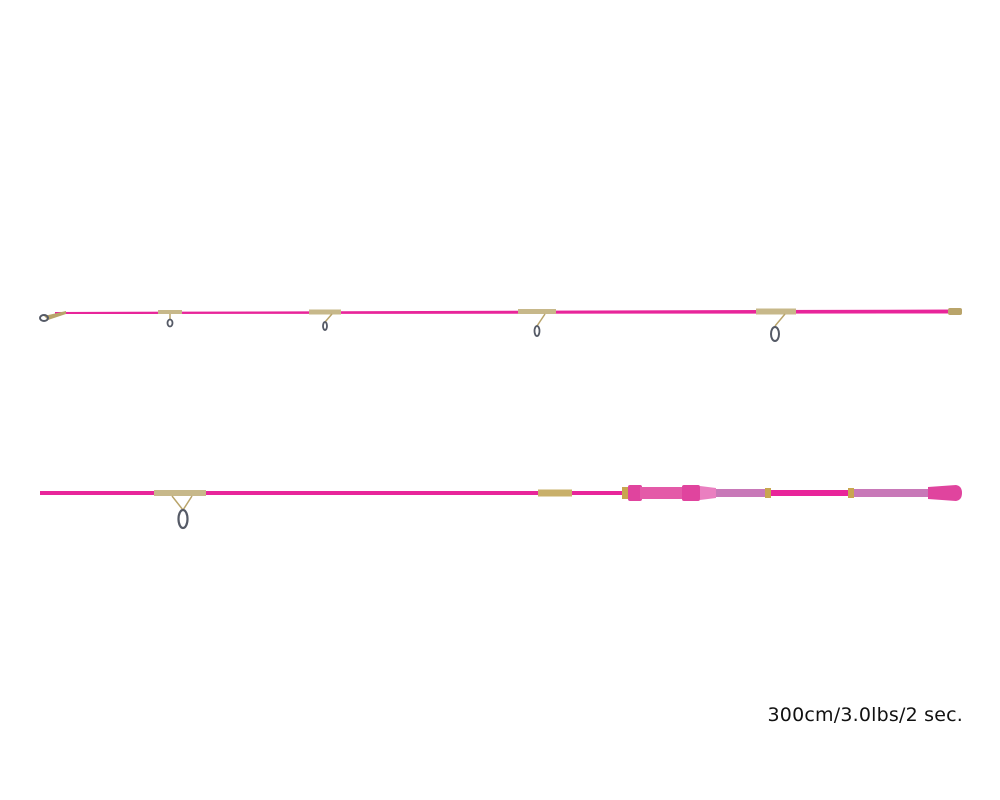 This screenshot has height=800, width=1000. I want to click on fore-grip, so click(635, 493).